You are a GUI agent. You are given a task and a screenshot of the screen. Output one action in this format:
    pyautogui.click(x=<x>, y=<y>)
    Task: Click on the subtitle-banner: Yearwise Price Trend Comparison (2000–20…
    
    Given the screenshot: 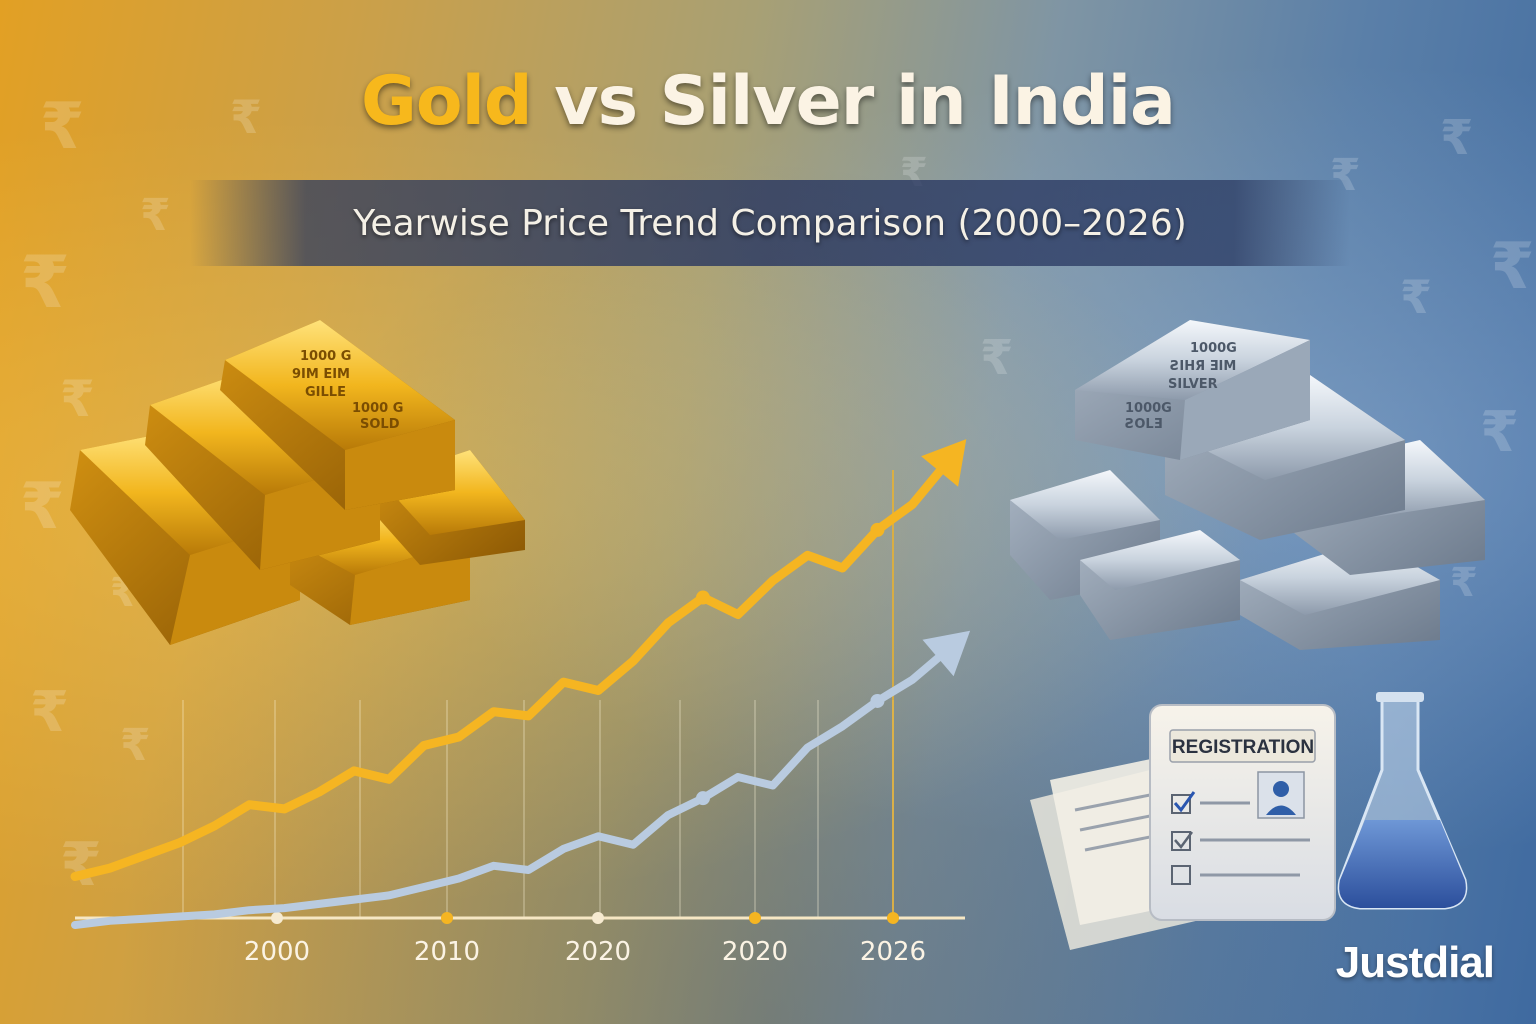 What is the action you would take?
    pyautogui.click(x=770, y=223)
    